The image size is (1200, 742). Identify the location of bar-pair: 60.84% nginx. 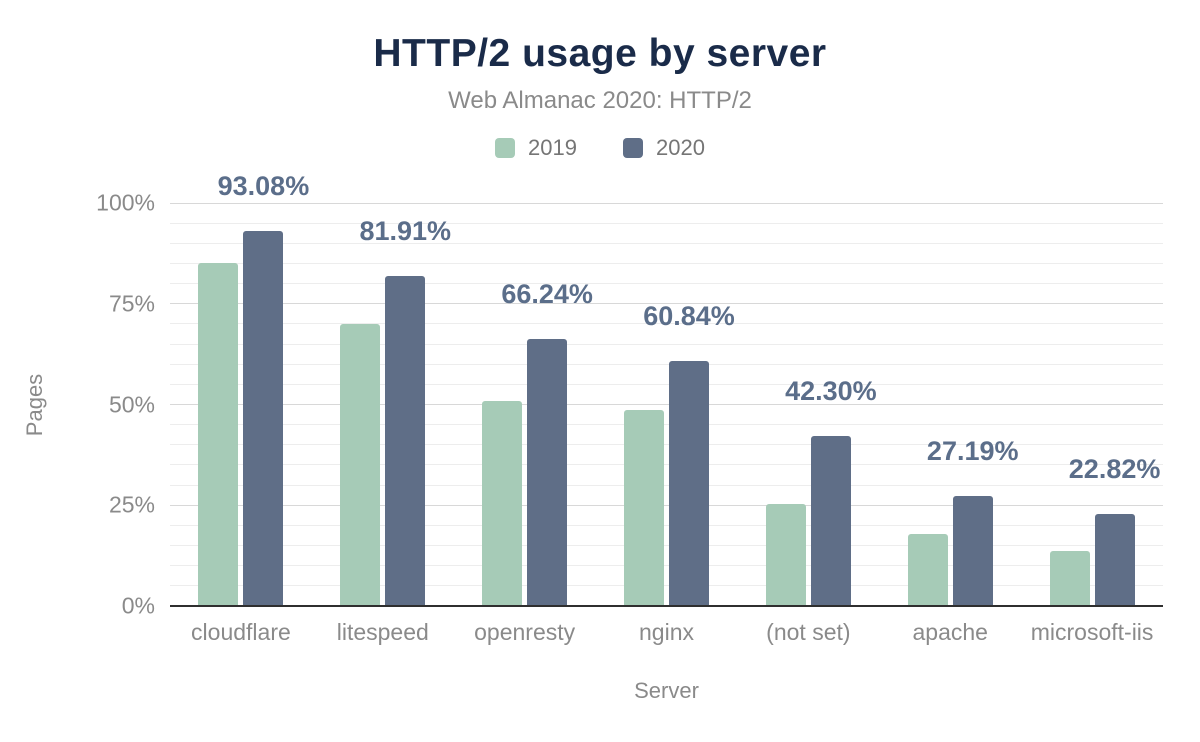
(679, 423).